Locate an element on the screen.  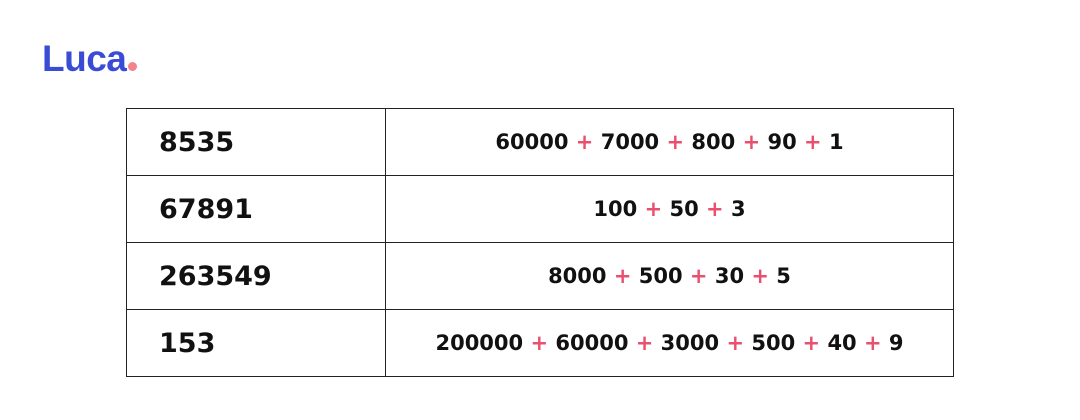
table-row: 263549 8000 + 500 + 30 + 5 is located at coordinates (540, 276).